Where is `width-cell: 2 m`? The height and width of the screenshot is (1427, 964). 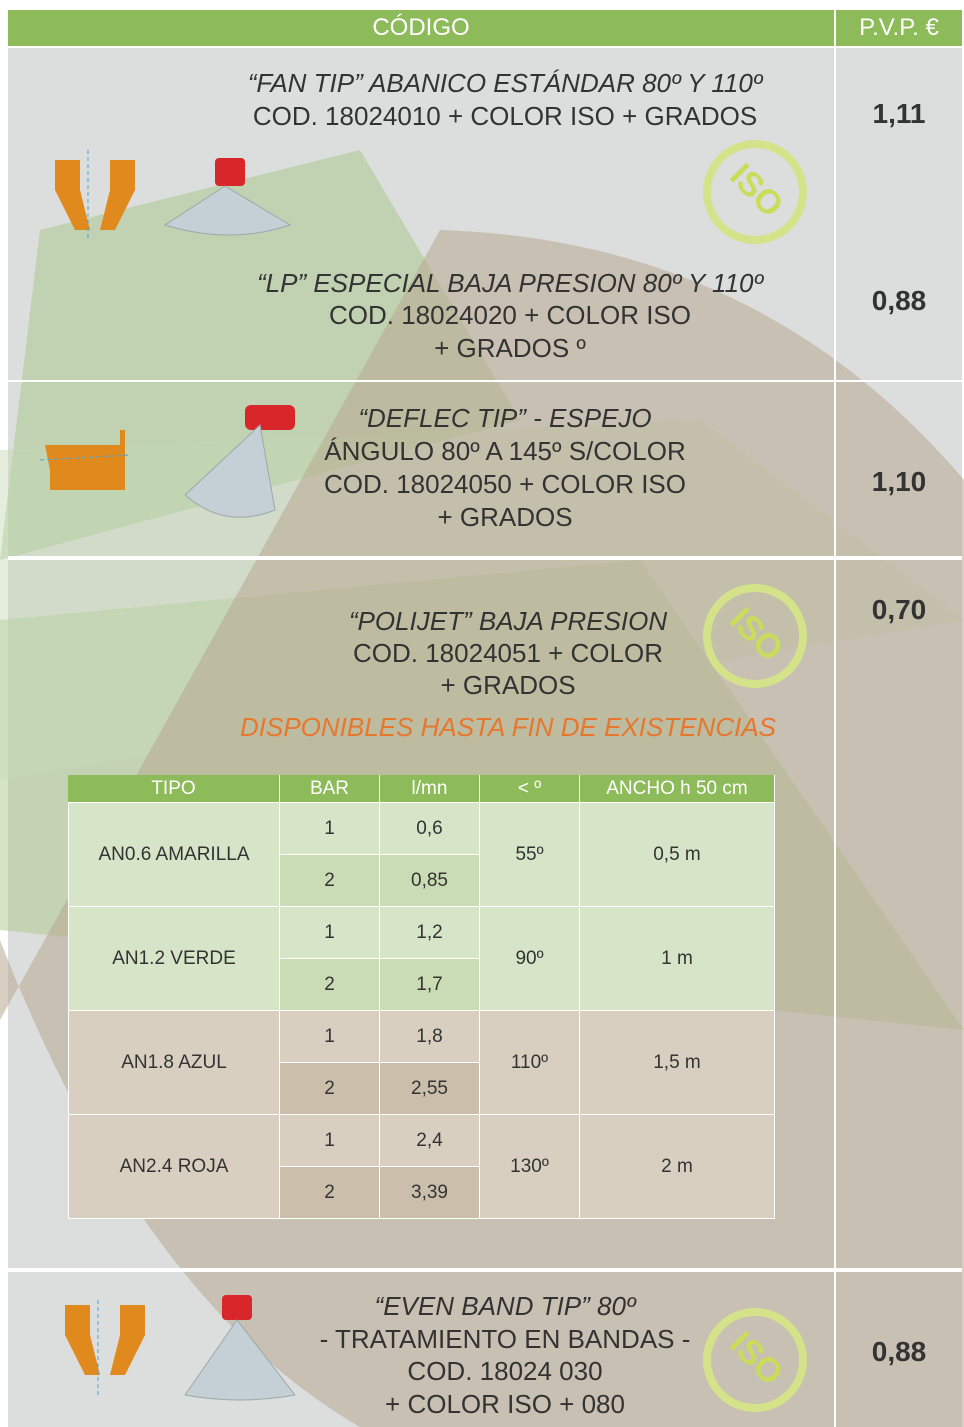 width-cell: 2 m is located at coordinates (677, 1167).